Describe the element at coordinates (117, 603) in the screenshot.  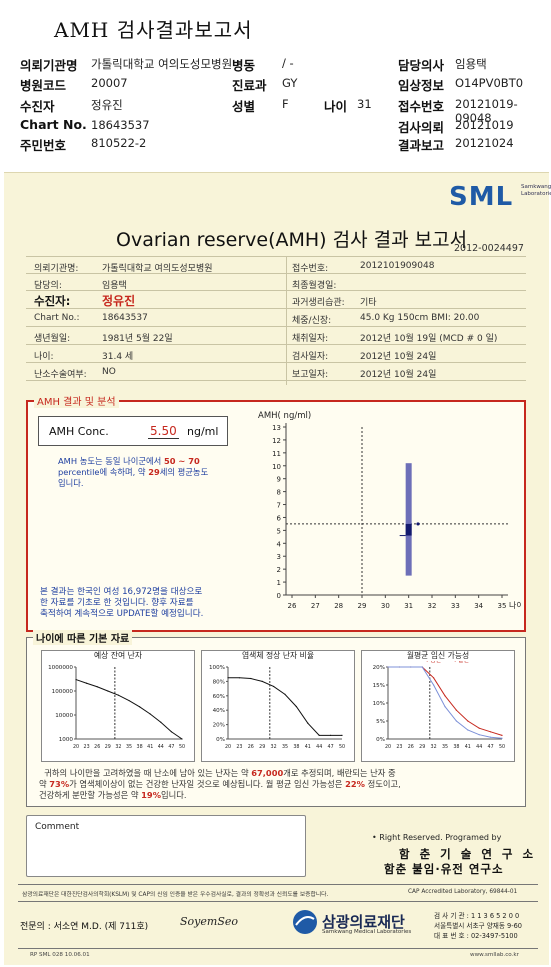
I see `amh-note-line: 한 자료를 기초로 한 것입니다. 향후 자료를` at that location.